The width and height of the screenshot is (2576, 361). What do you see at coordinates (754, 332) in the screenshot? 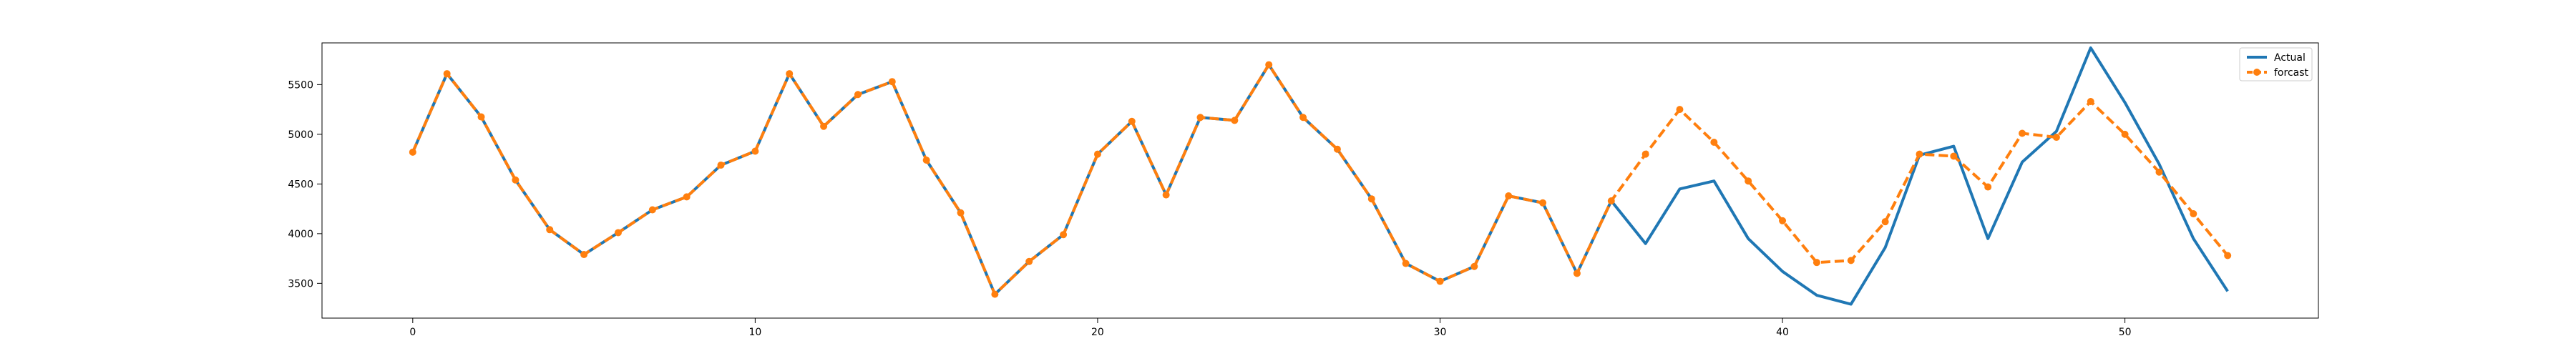
I see `x-tick-label: 10` at bounding box center [754, 332].